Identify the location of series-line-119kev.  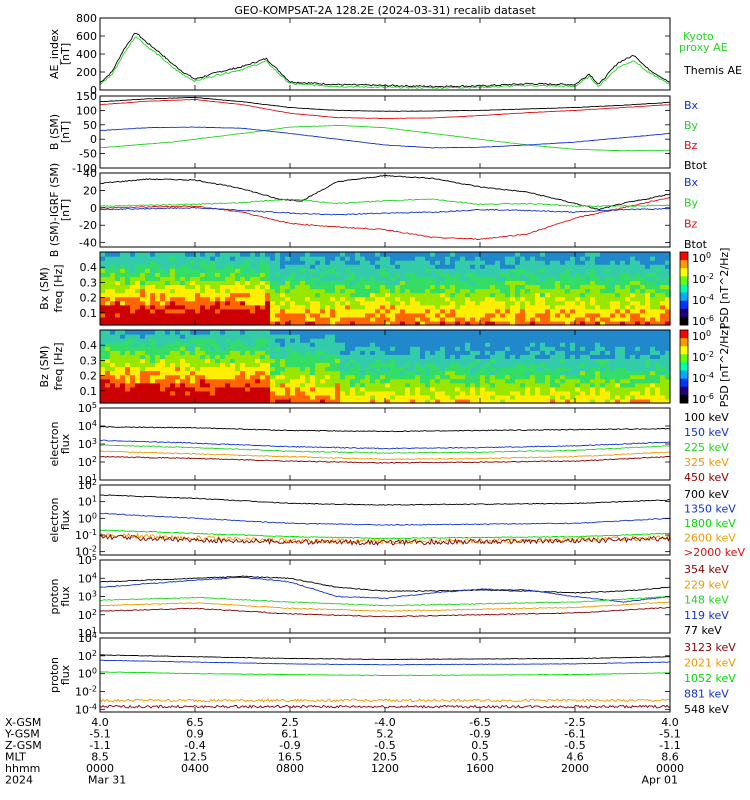
(385, 589).